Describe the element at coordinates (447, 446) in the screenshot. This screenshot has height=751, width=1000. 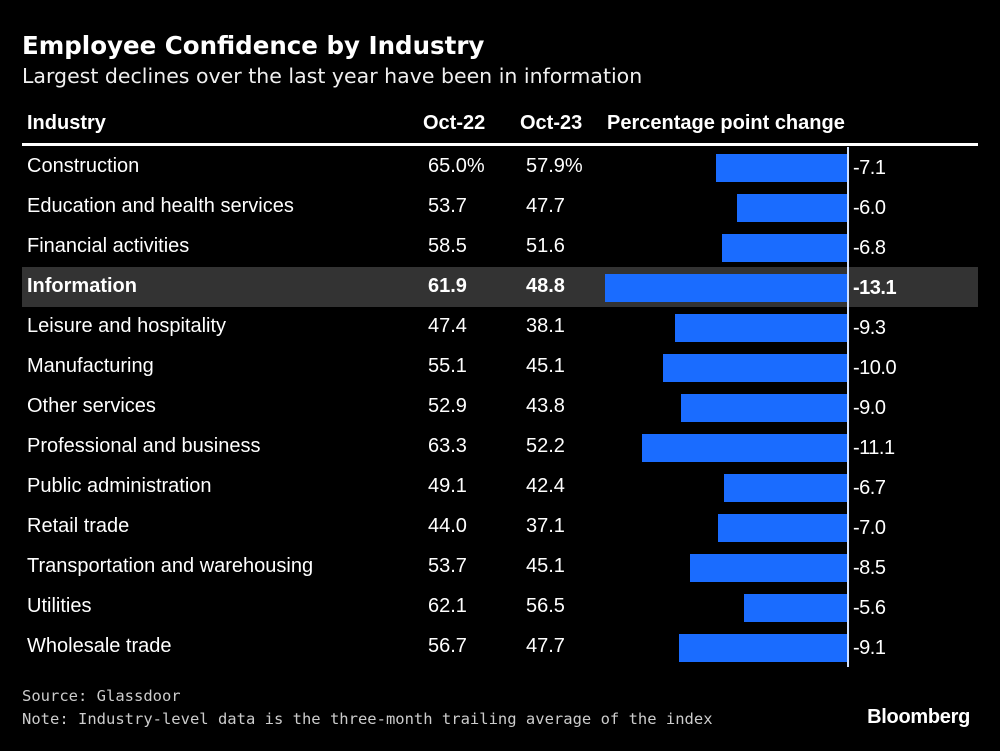
I see `oct22-value: 63.3` at that location.